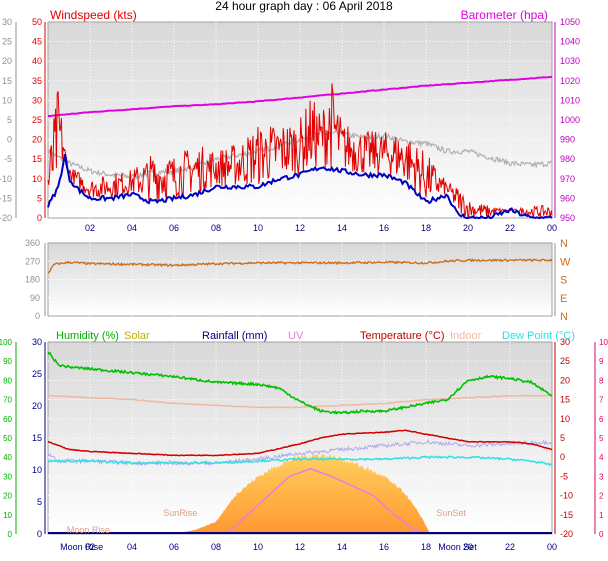 The width and height of the screenshot is (608, 561). Describe the element at coordinates (37, 316) in the screenshot. I see `direction-left-tick: 0` at that location.